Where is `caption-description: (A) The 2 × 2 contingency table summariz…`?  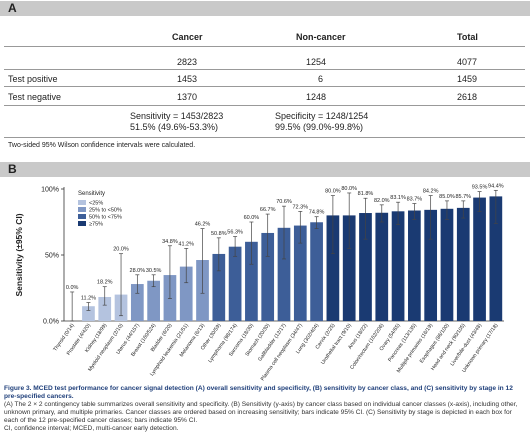 caption-description: (A) The 2 × 2 contingency table summariz… is located at coordinates (261, 412).